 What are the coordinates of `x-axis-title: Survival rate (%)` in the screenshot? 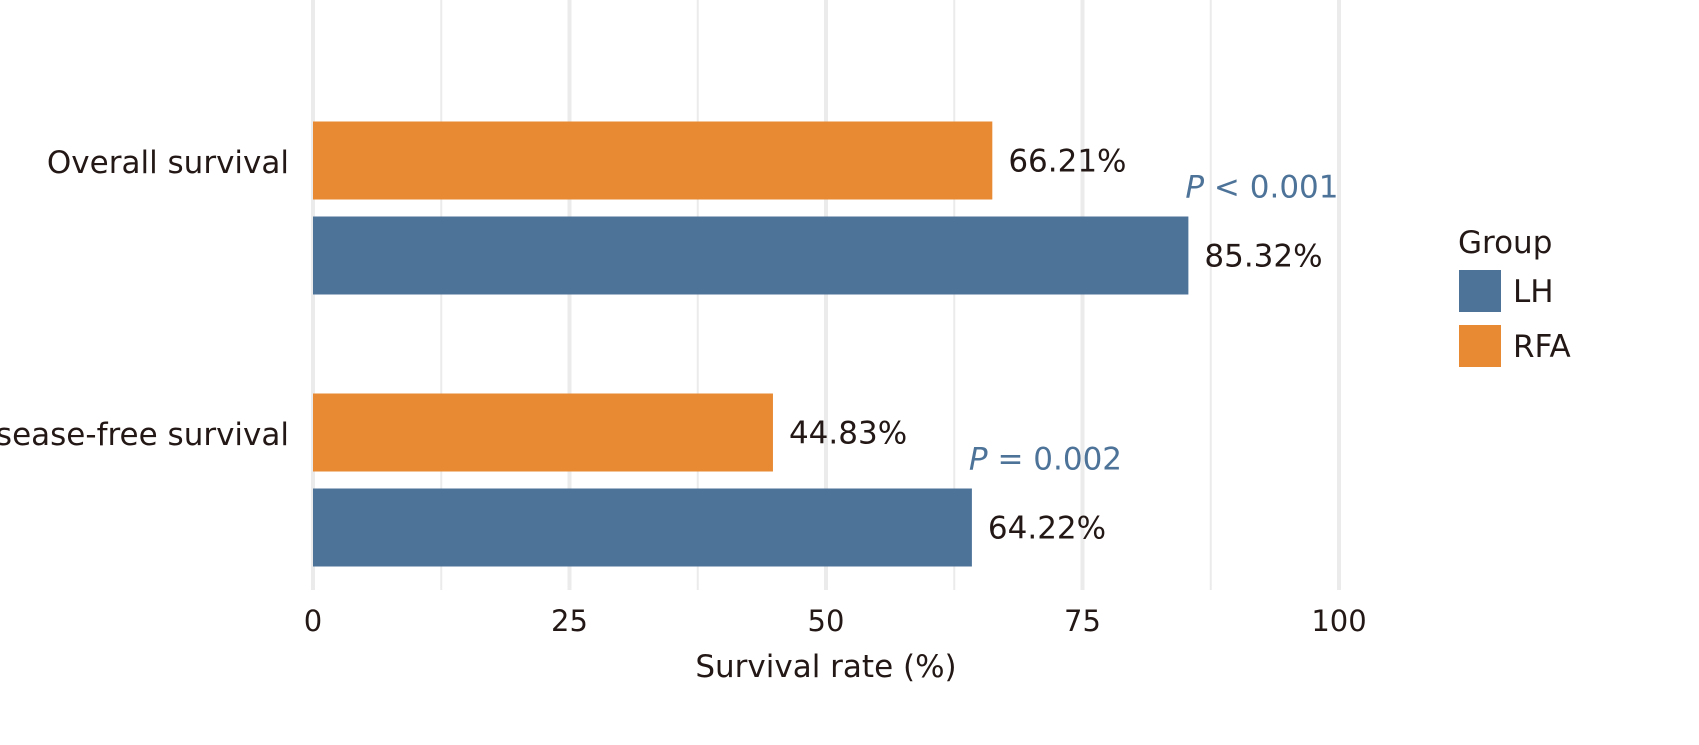 It's located at (825, 667).